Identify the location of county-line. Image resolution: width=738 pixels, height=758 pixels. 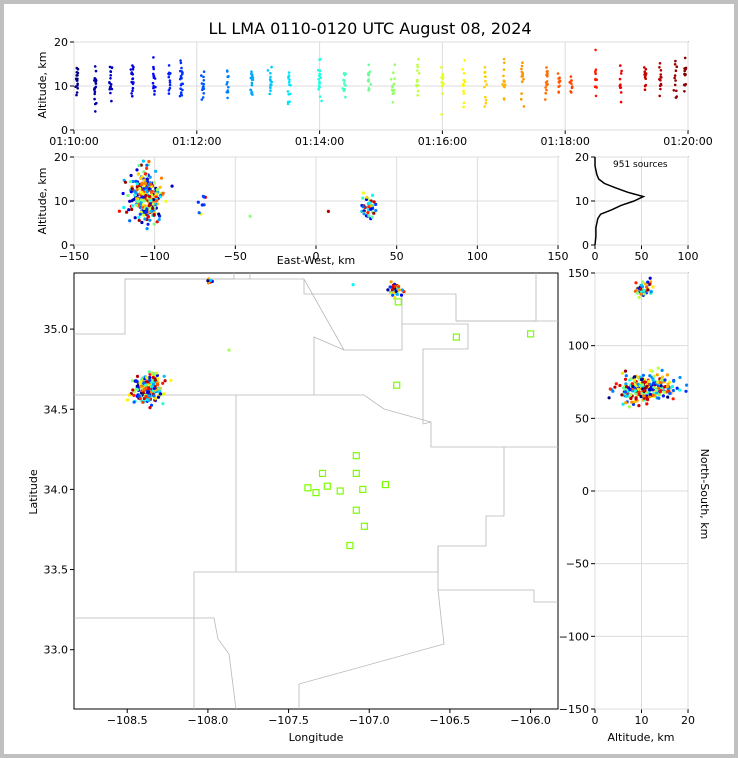
(420, 297).